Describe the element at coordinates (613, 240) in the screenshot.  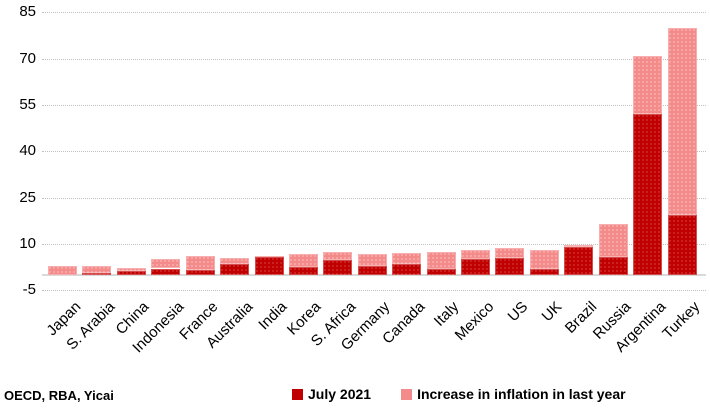
I see `bar-russia-increase` at that location.